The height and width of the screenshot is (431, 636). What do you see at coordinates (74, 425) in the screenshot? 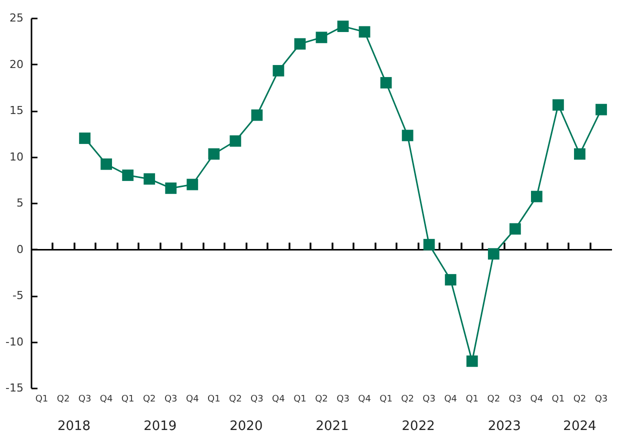
I see `text: 2018` at bounding box center [74, 425].